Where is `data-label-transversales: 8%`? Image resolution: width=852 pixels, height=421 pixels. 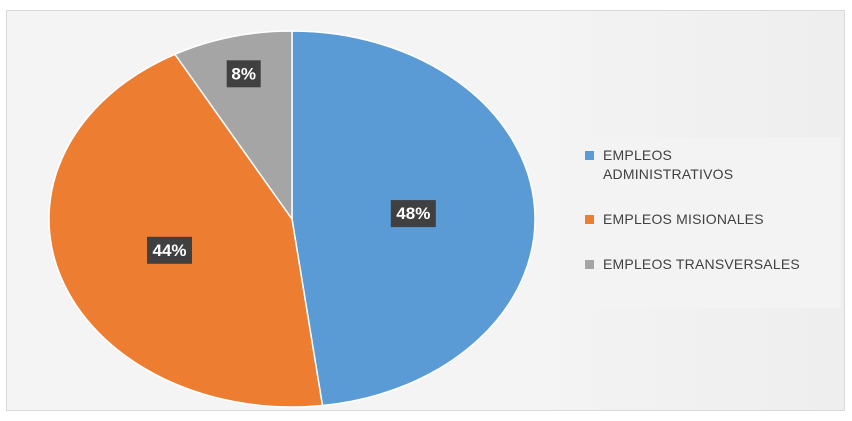 data-label-transversales: 8% is located at coordinates (243, 74).